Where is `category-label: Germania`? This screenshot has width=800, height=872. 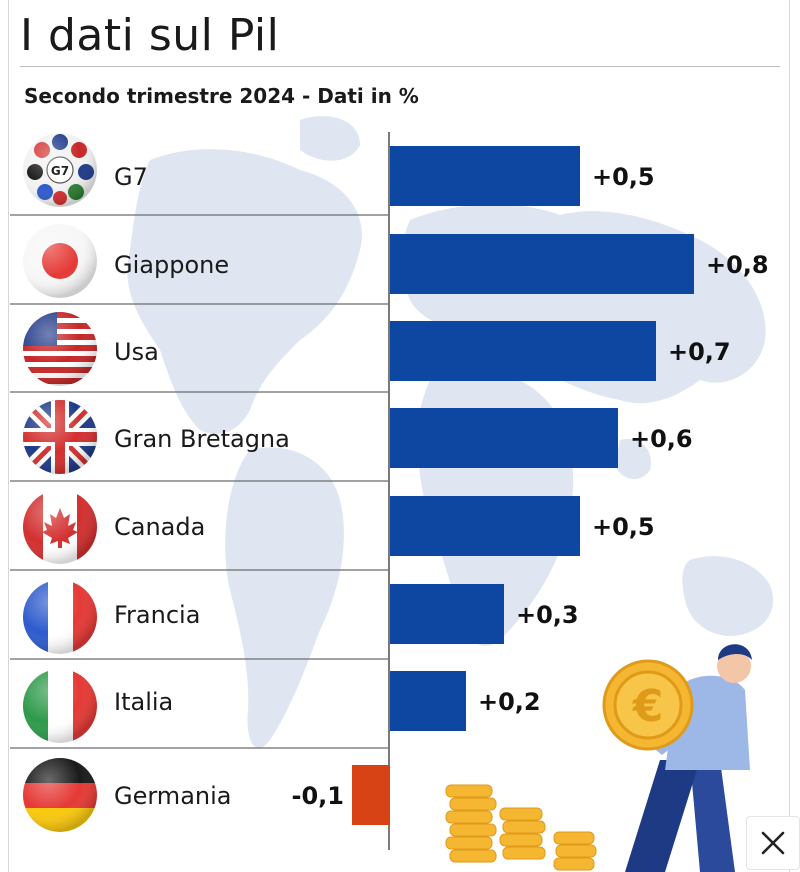
category-label: Germania is located at coordinates (172, 796).